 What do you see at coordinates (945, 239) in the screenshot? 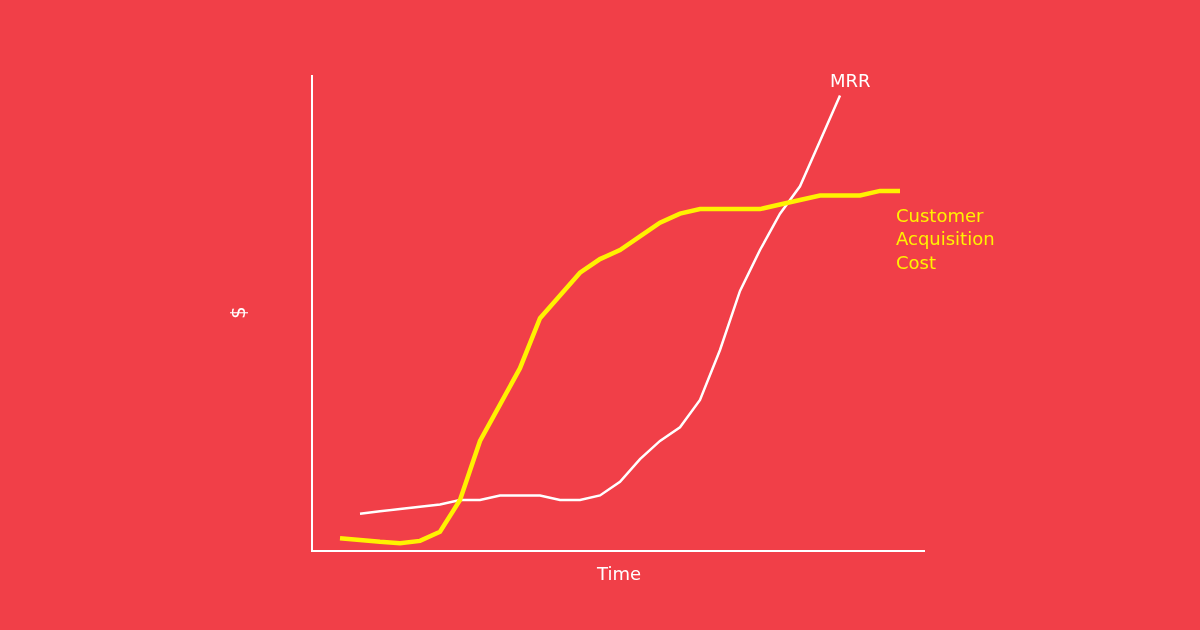
I see `series-label: Customer Acquisition Cost` at bounding box center [945, 239].